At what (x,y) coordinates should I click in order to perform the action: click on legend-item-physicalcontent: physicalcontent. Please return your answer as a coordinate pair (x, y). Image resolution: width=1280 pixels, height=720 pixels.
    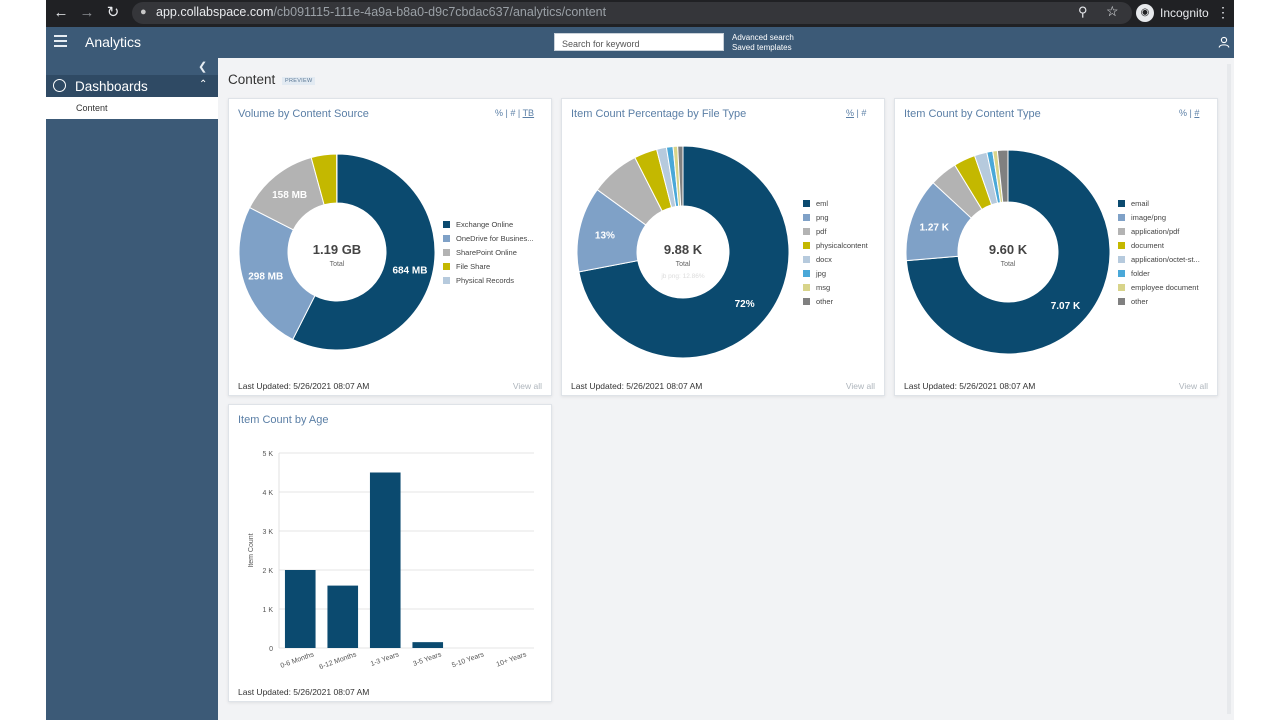
    Looking at the image, I should click on (842, 245).